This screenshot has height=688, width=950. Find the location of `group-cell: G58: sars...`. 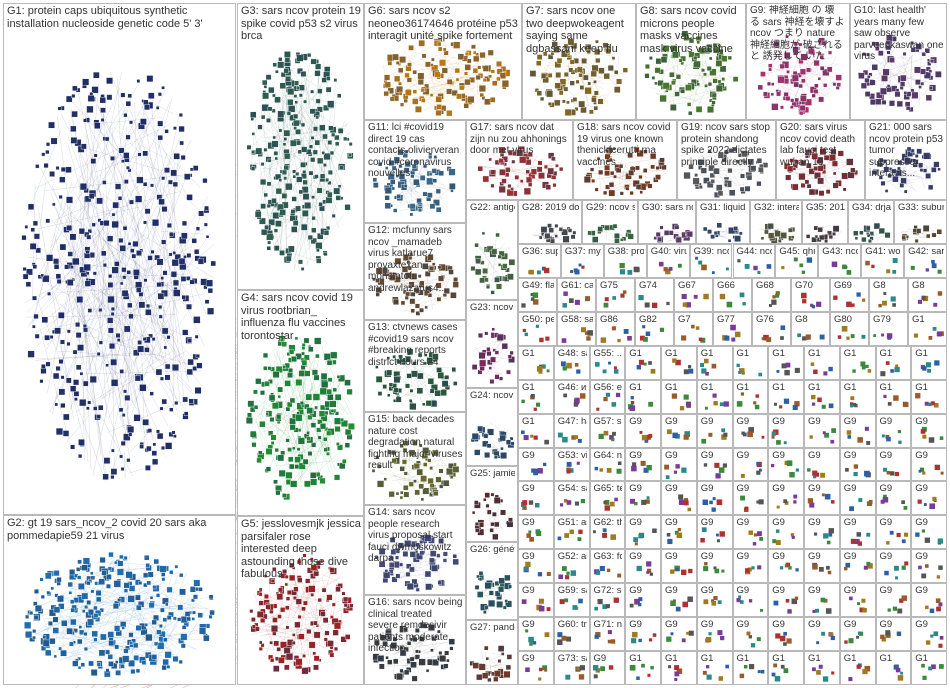

group-cell: G58: sars... is located at coordinates (576, 328).